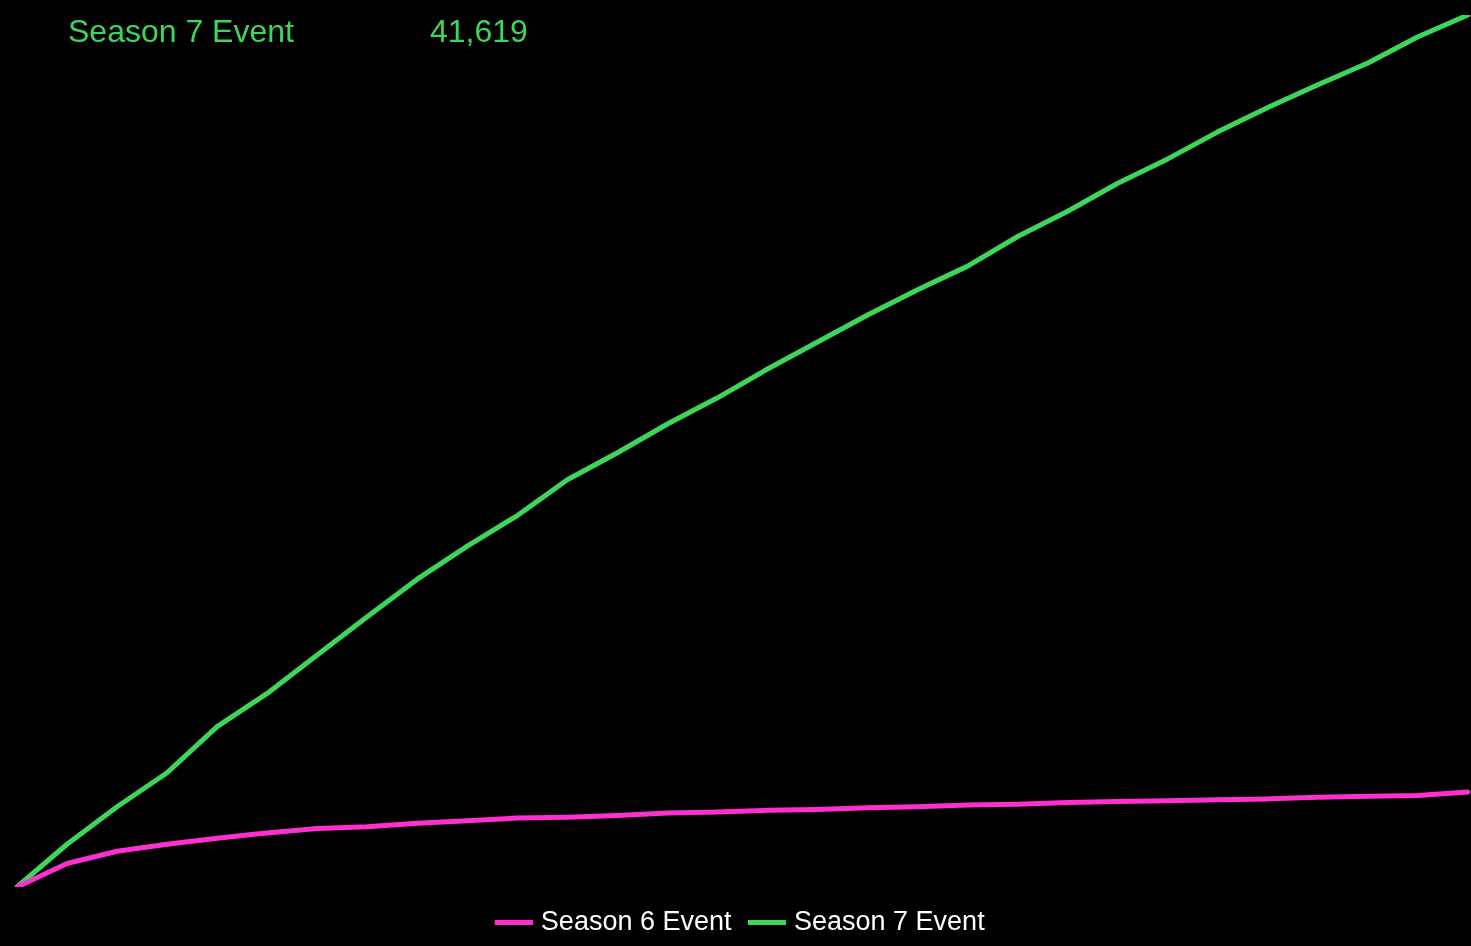 This screenshot has height=946, width=1471. What do you see at coordinates (890, 920) in the screenshot?
I see `legend-label: Season 7 Event` at bounding box center [890, 920].